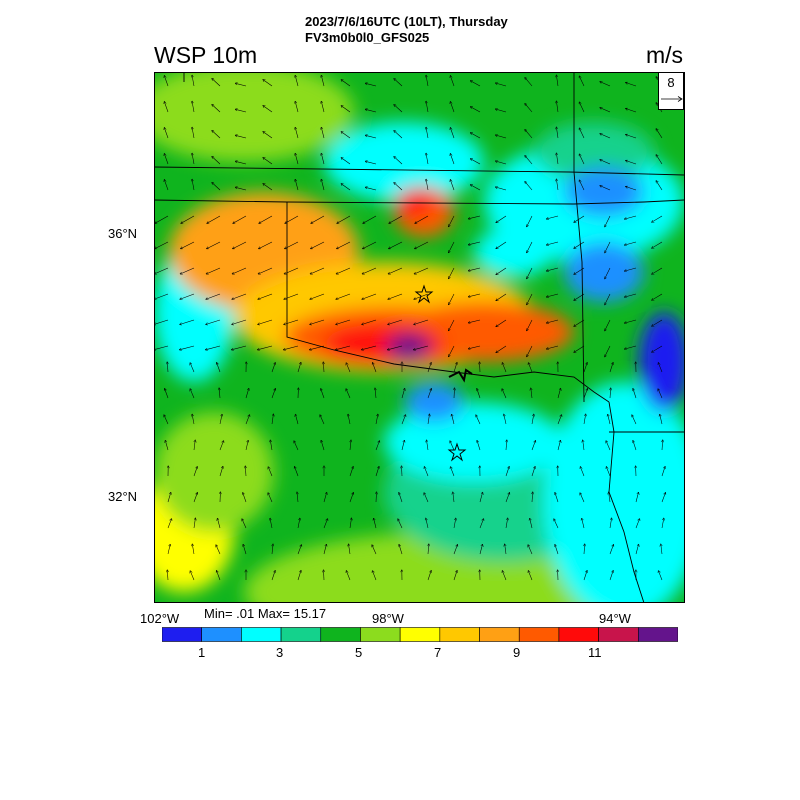 The width and height of the screenshot is (800, 800). I want to click on colorbar-label-5: 5, so click(359, 652).